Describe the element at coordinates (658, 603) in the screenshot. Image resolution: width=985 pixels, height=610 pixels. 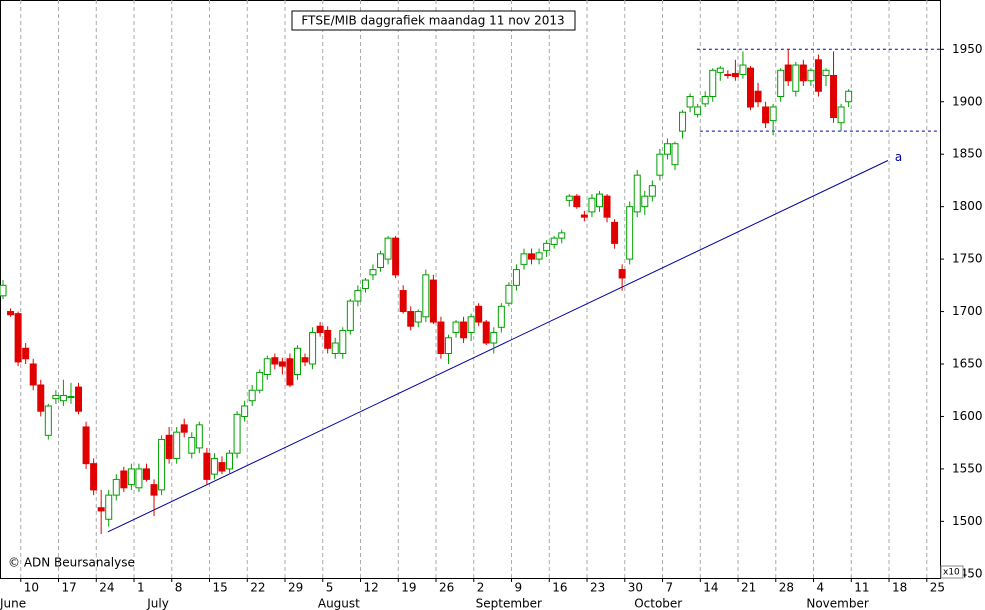
I see `month-label: October` at that location.